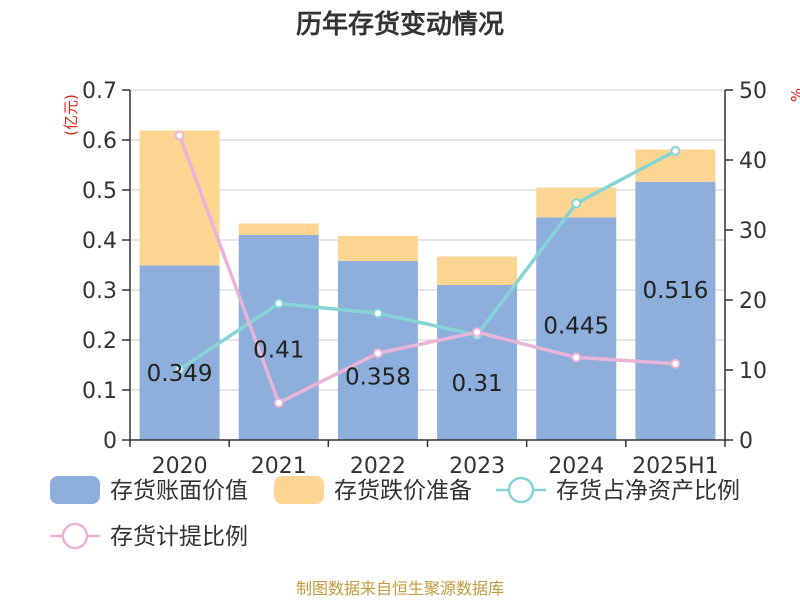  I want to click on right-axis-unit: %, so click(794, 95).